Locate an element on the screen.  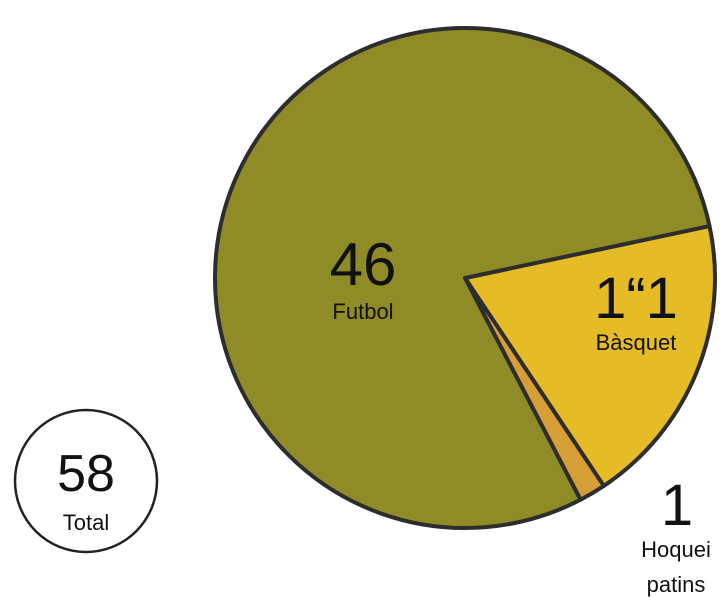
value-label-basquet: 1“1 is located at coordinates (636, 298).